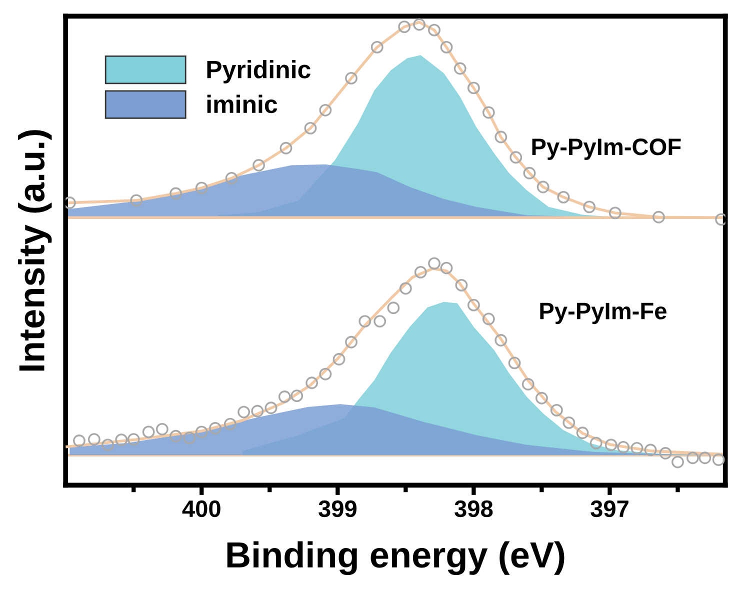  Describe the element at coordinates (395, 558) in the screenshot. I see `x-axis-title: Binding energy (eV)` at that location.